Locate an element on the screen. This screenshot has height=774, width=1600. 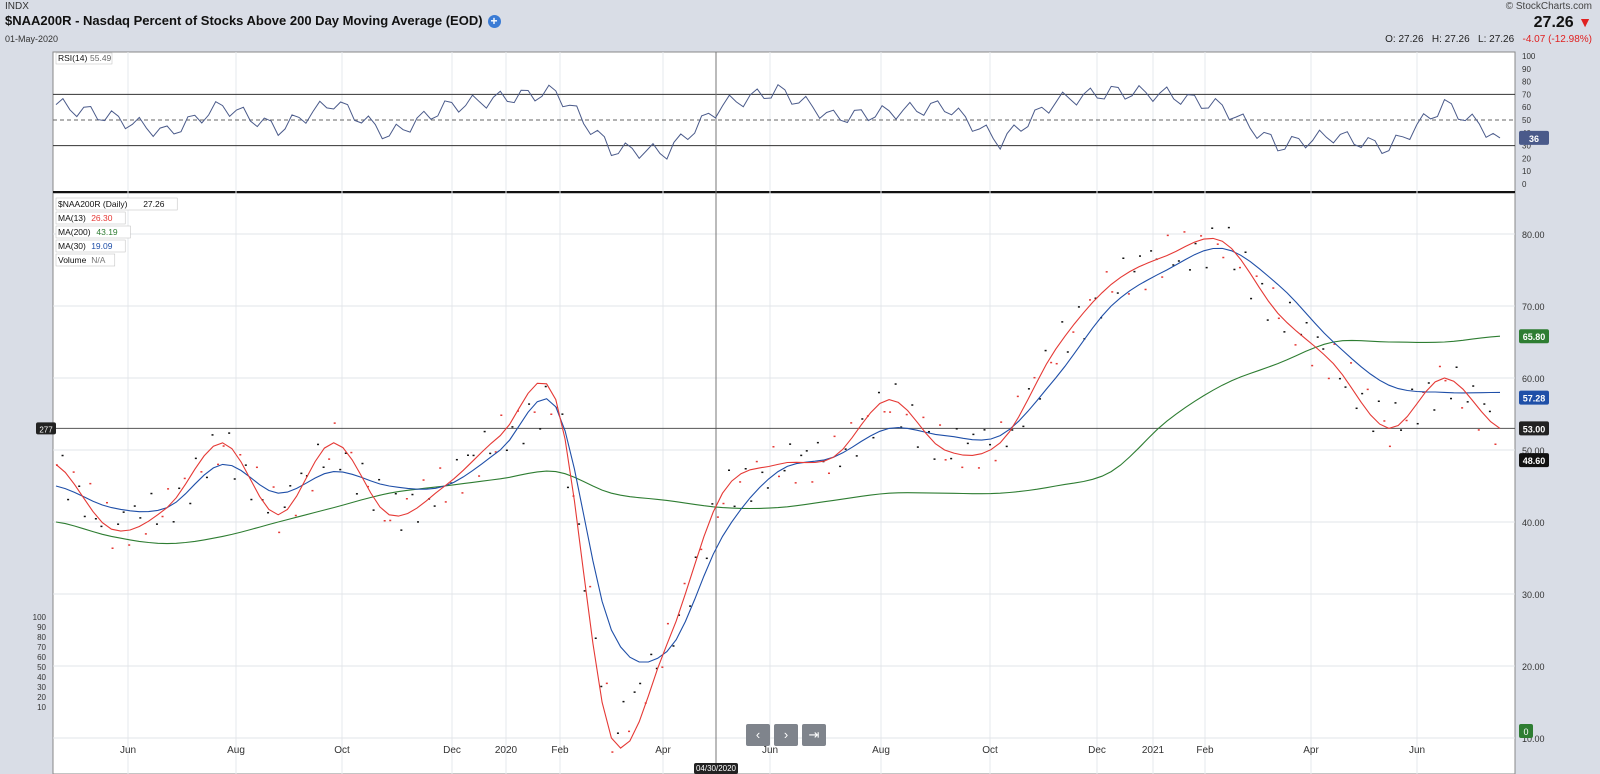
crosshair-date-bg is located at coordinates (716, 768).